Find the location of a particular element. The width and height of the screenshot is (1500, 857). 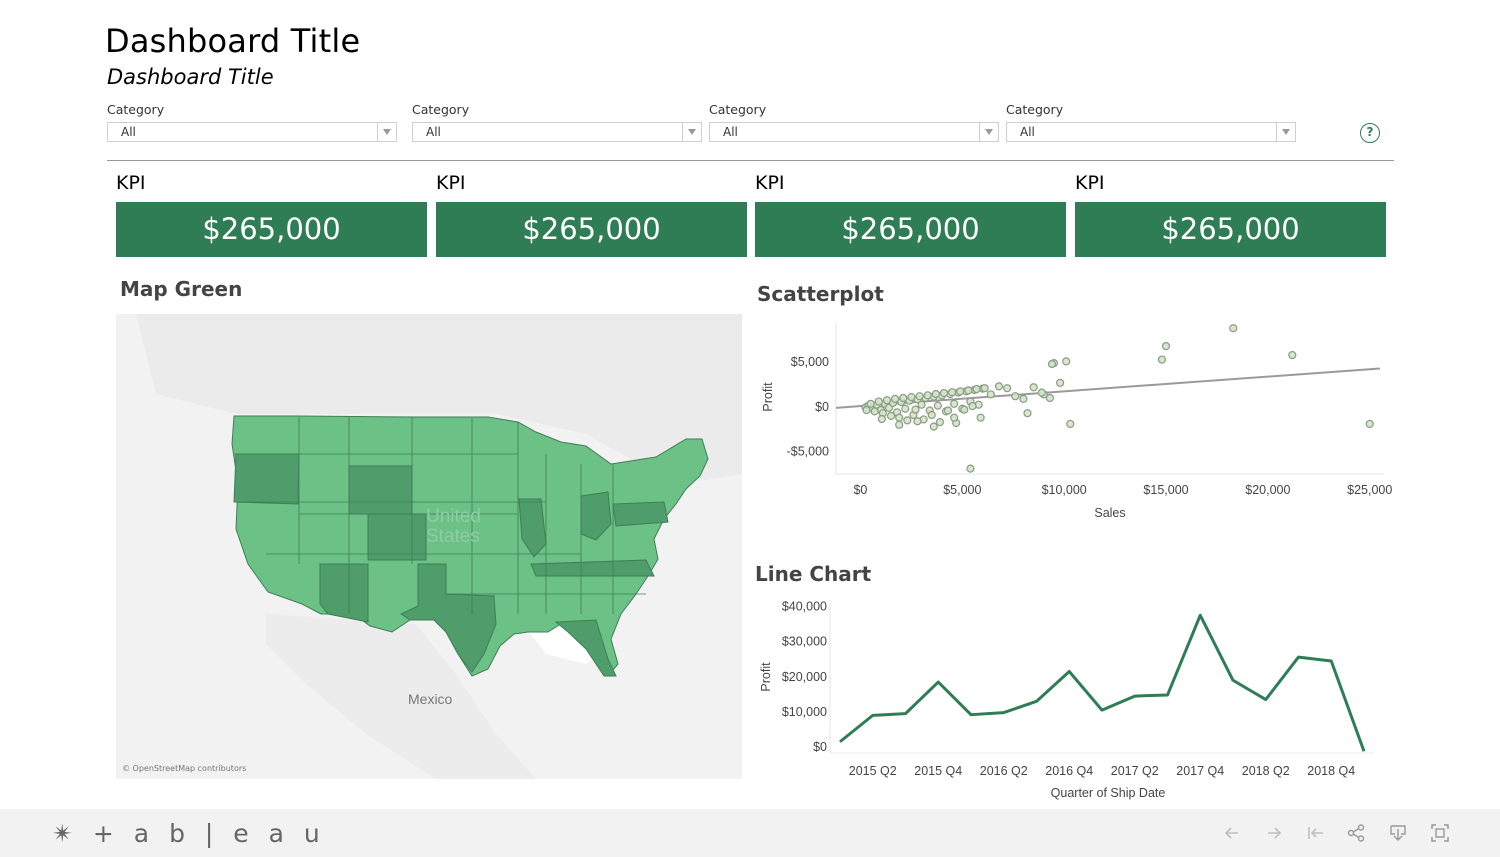

mexico-label: Mexico is located at coordinates (430, 699).